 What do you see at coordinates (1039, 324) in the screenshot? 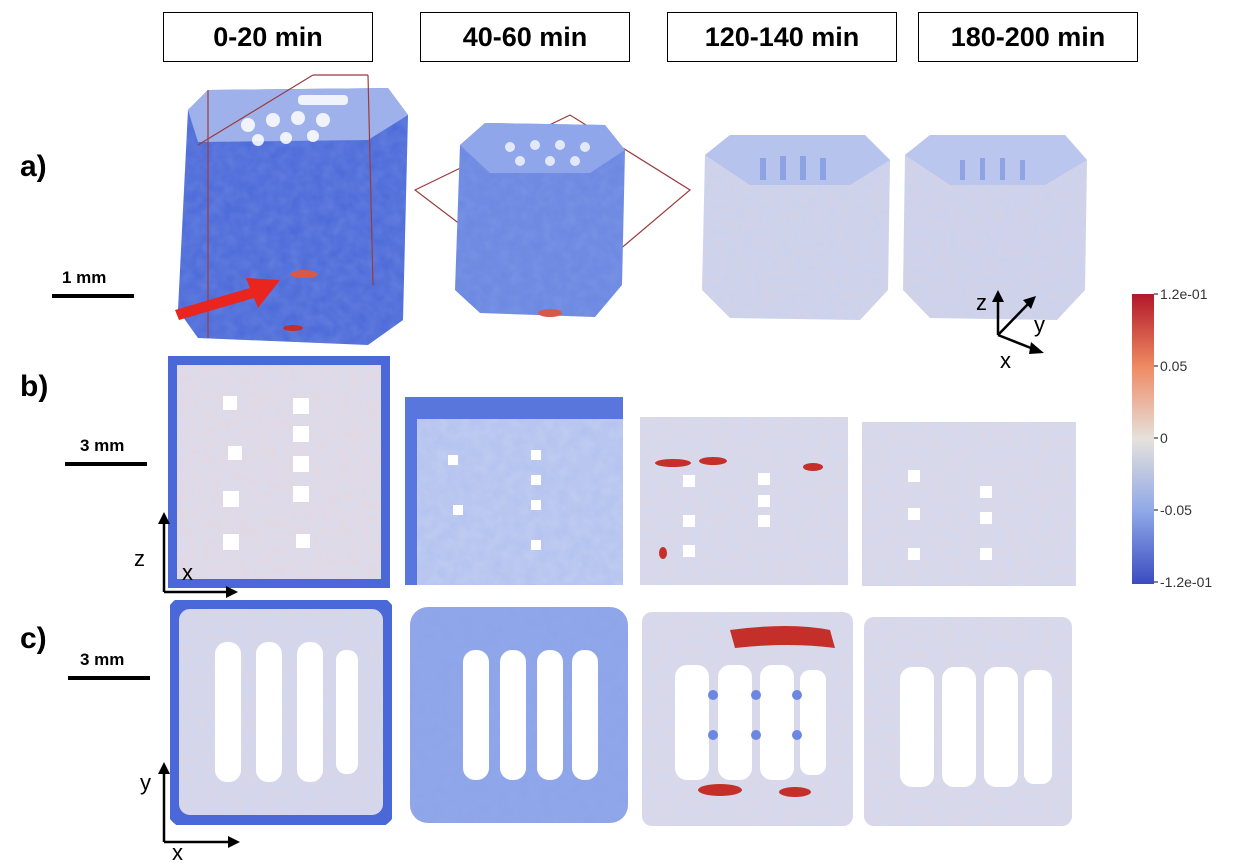
I see `axis-label-y-a: y` at bounding box center [1039, 324].